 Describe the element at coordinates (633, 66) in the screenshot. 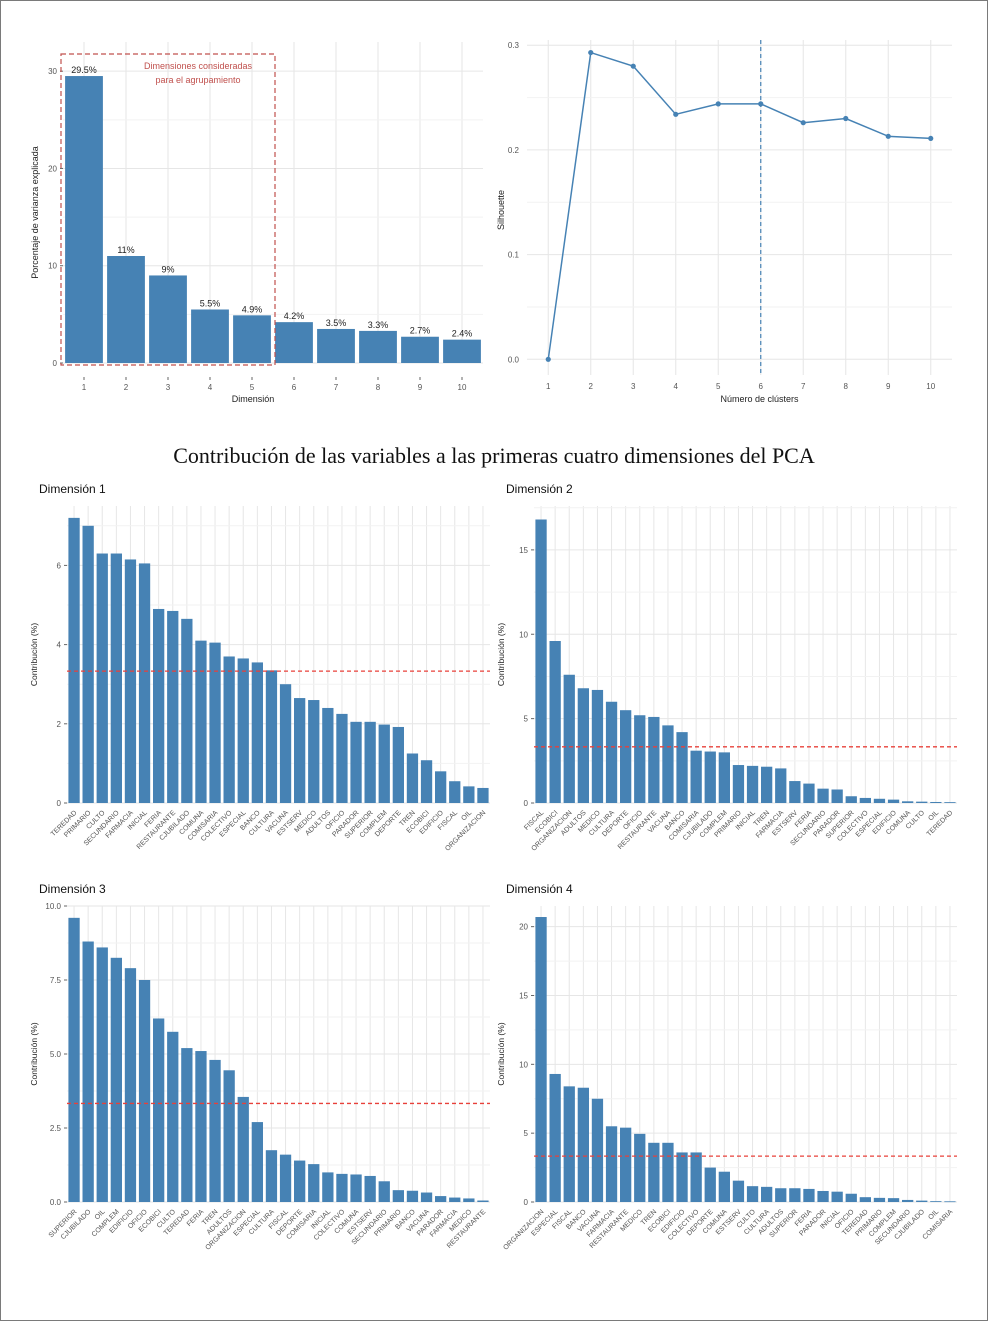

I see `silhouette-point-k3` at that location.